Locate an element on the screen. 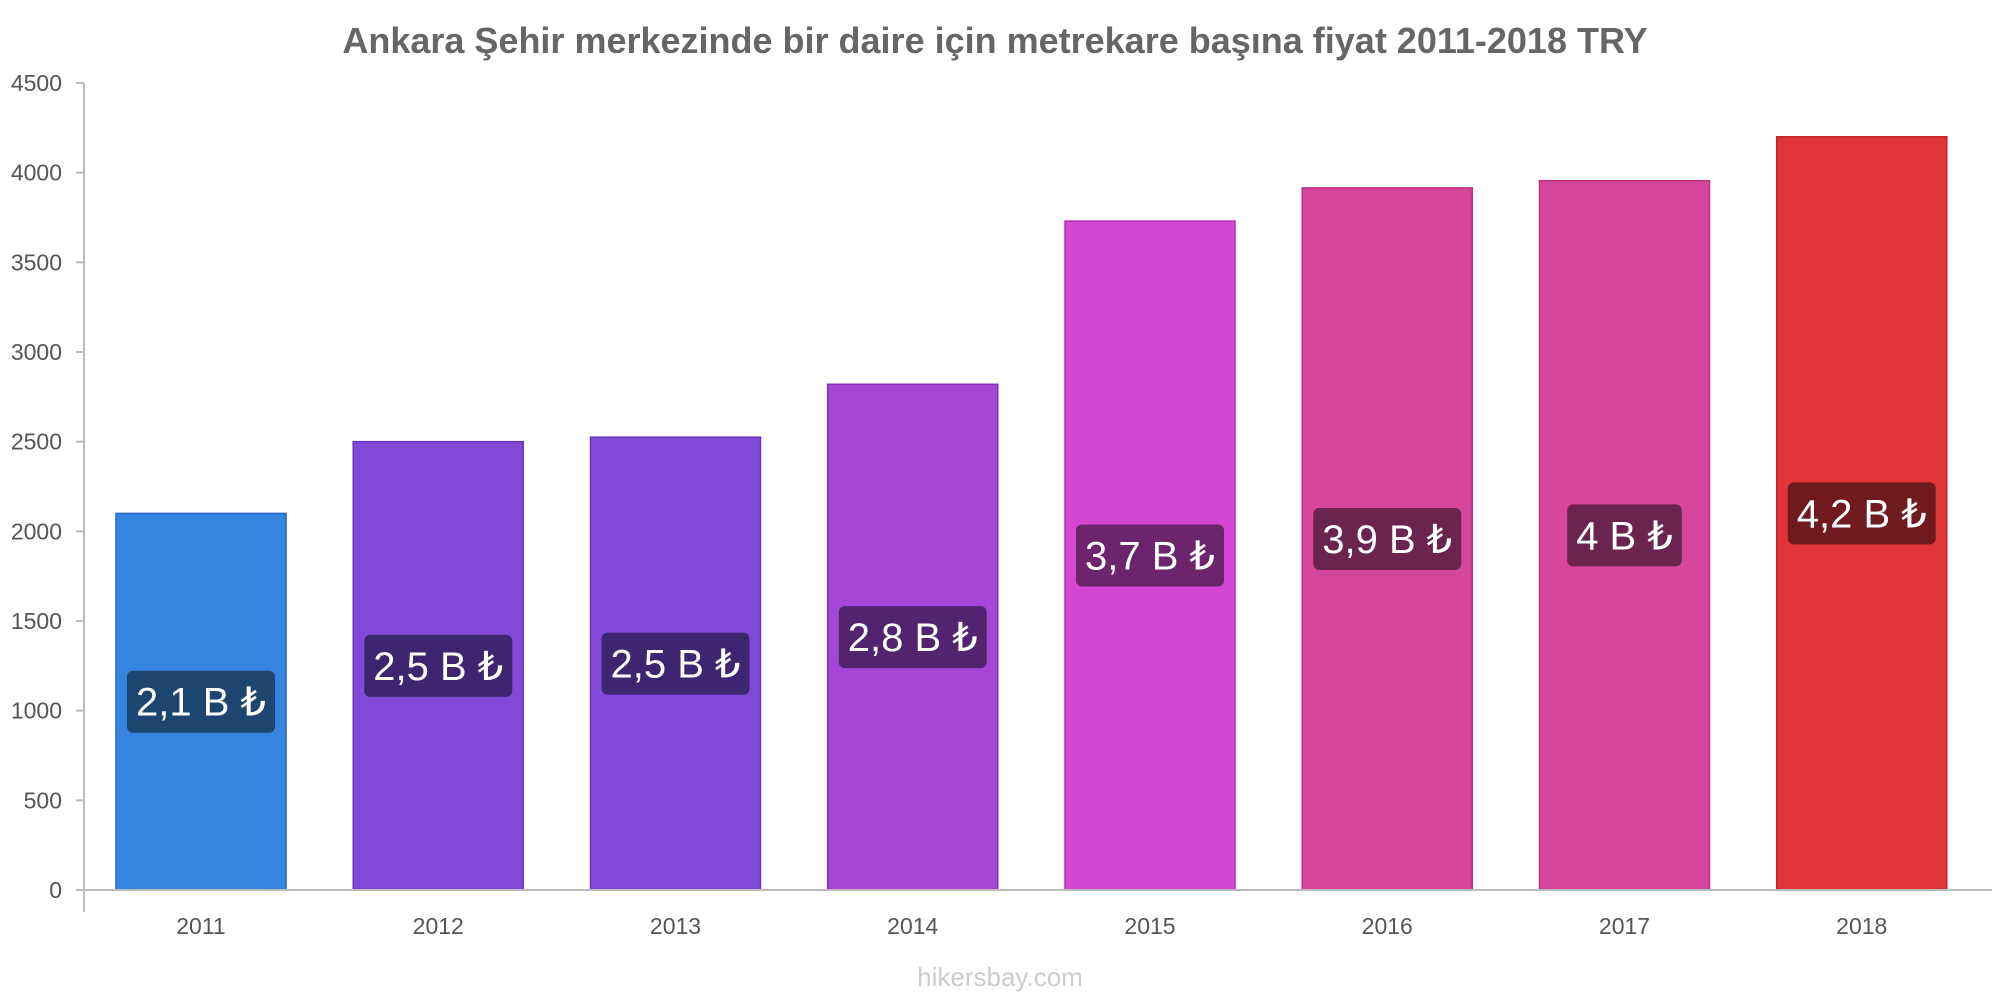 The image size is (2000, 1000). y-tick-label: 3500 is located at coordinates (36, 262).